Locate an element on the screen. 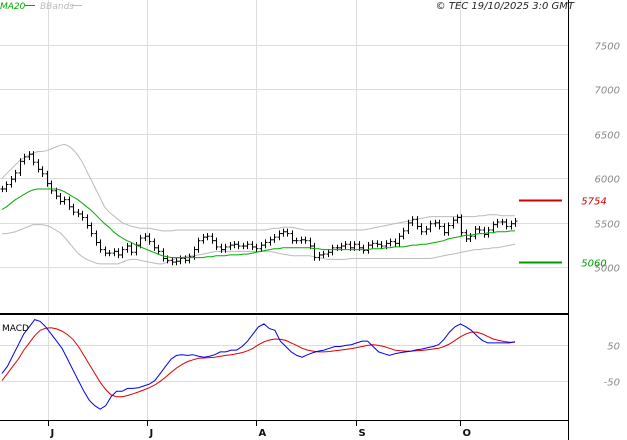  level-label: 5060 is located at coordinates (593, 264).